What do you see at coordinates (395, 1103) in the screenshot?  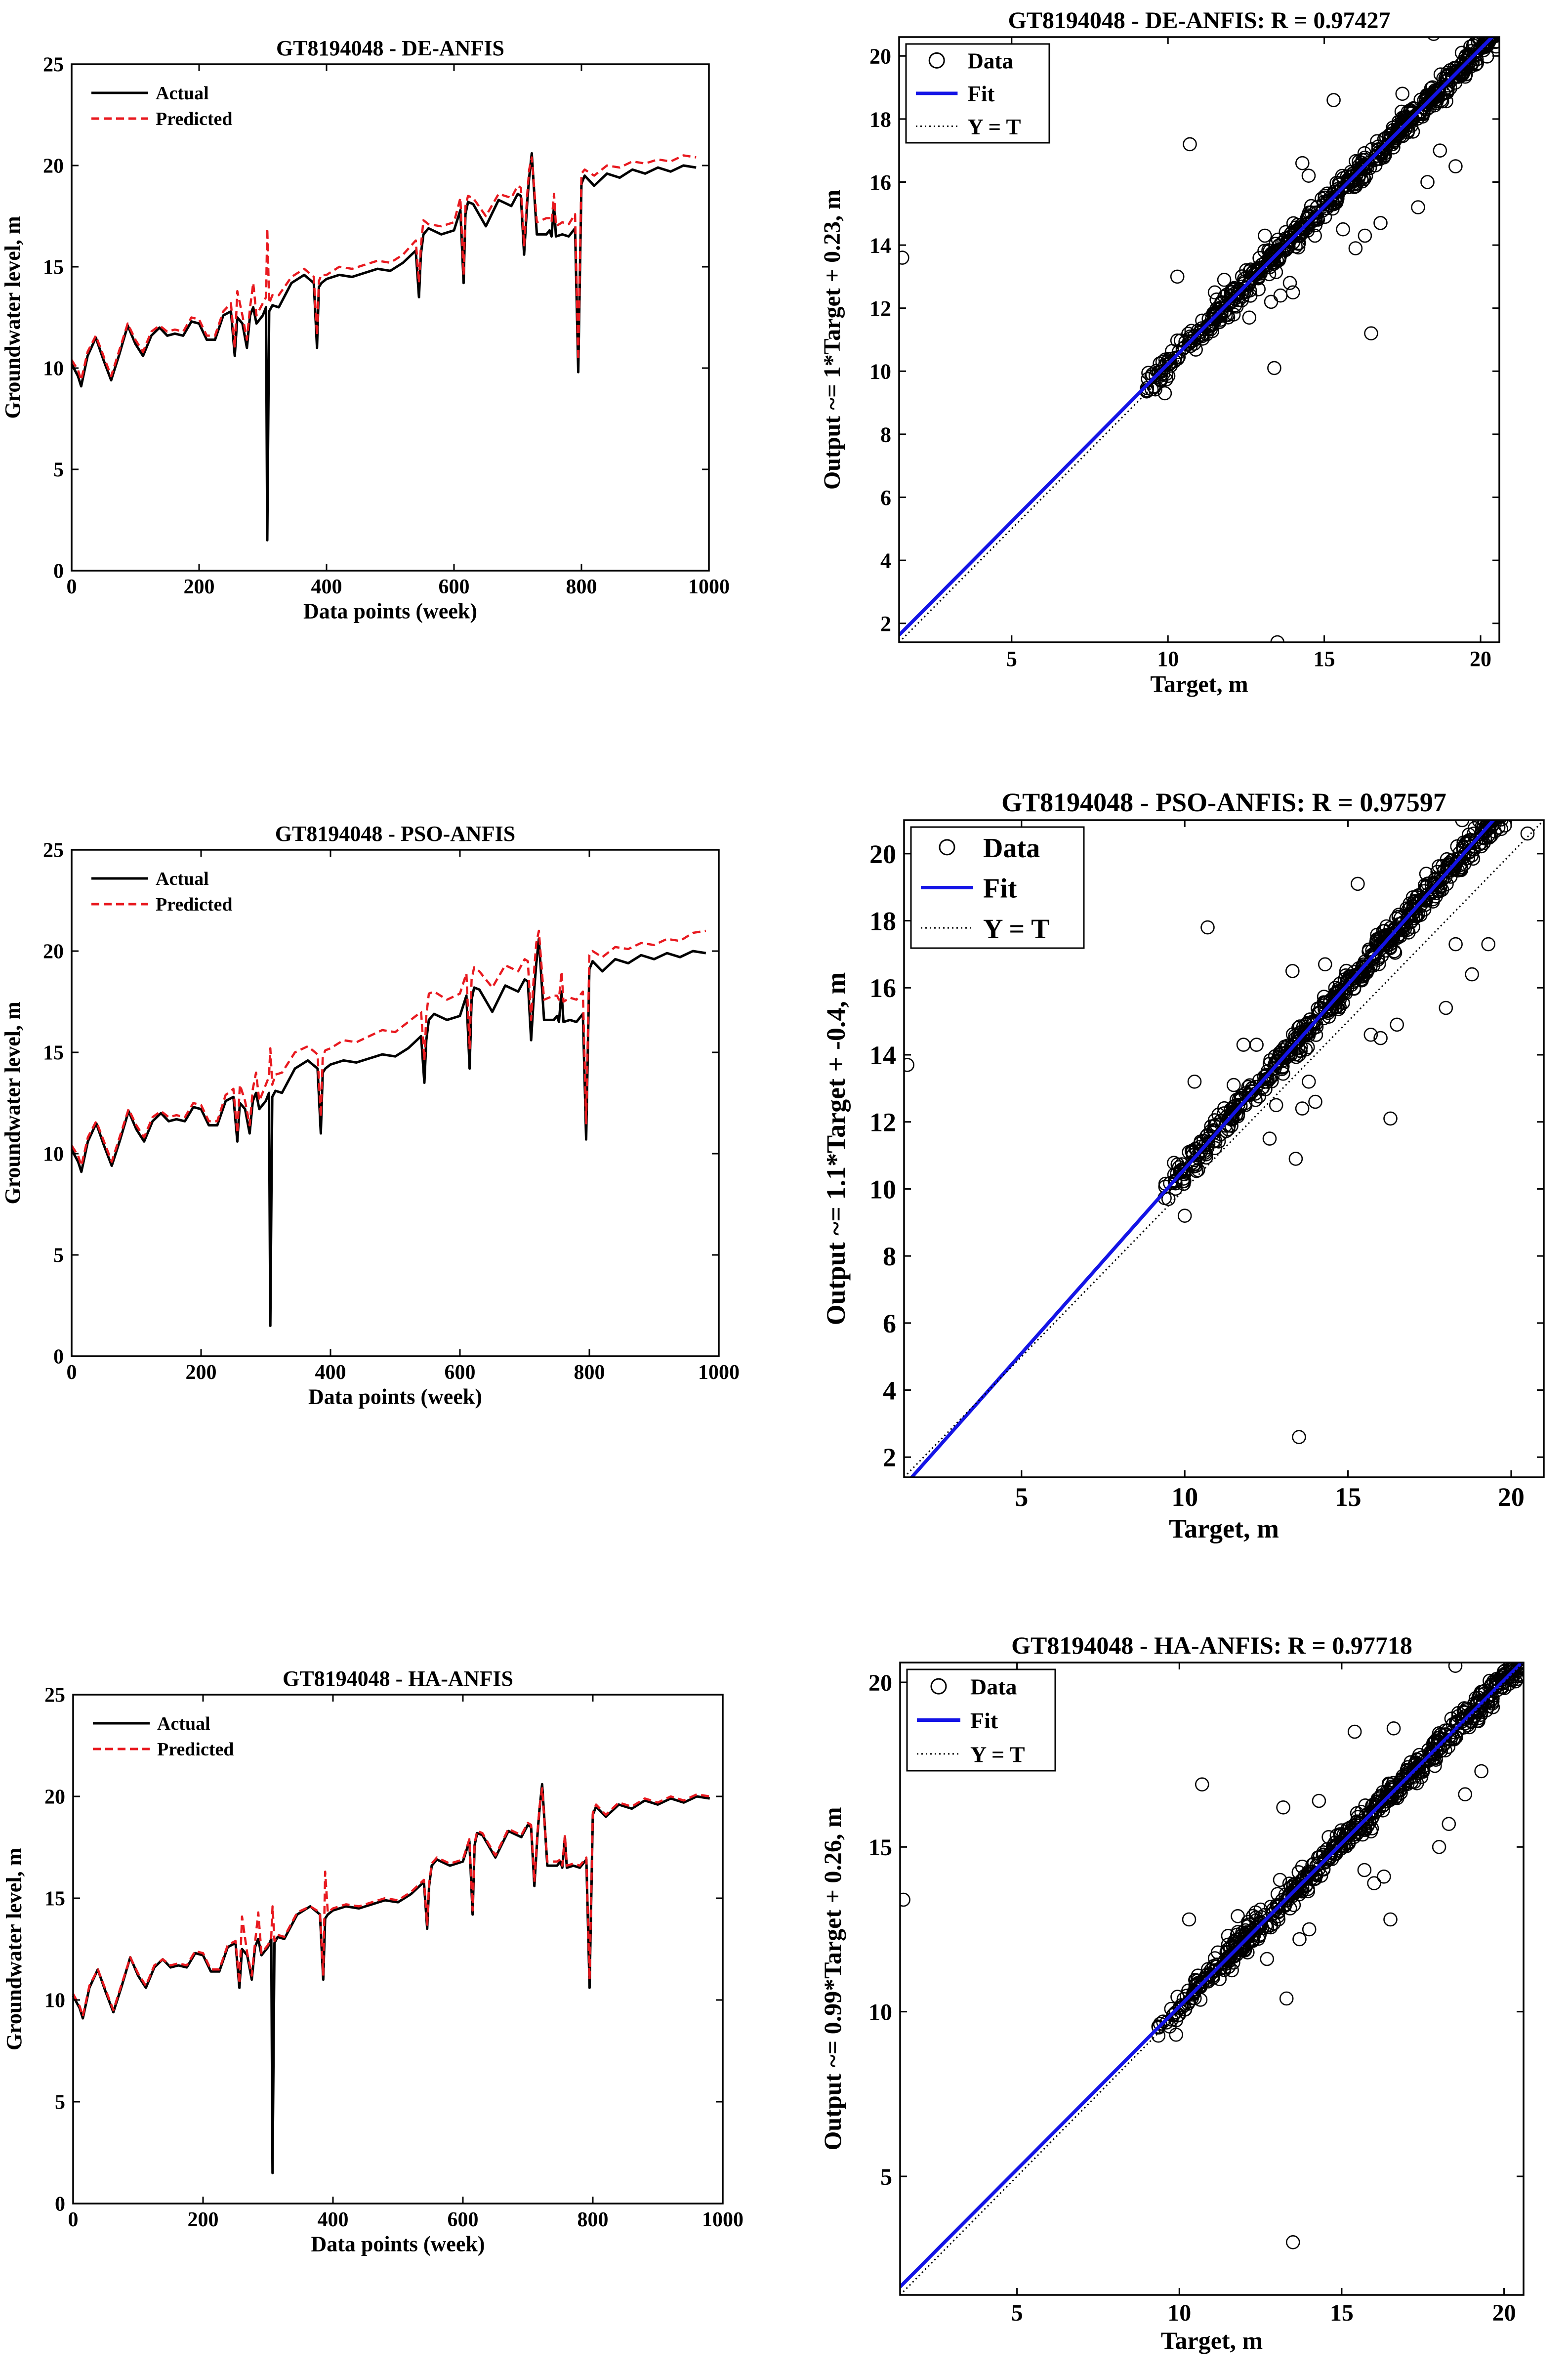 I see `ts_pso-axes-frame` at bounding box center [395, 1103].